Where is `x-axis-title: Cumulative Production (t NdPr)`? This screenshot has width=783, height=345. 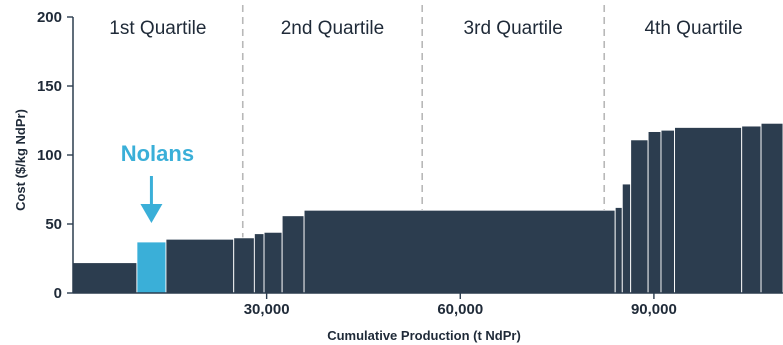
x-axis-title: Cumulative Production (t NdPr) is located at coordinates (424, 335).